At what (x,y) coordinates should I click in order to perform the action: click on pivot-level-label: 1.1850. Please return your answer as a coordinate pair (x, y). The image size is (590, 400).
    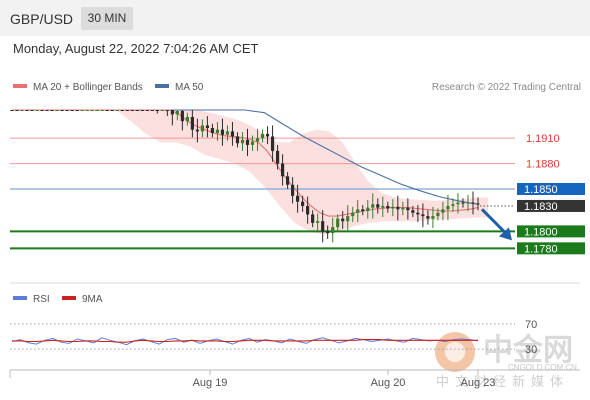
    Looking at the image, I should click on (541, 190).